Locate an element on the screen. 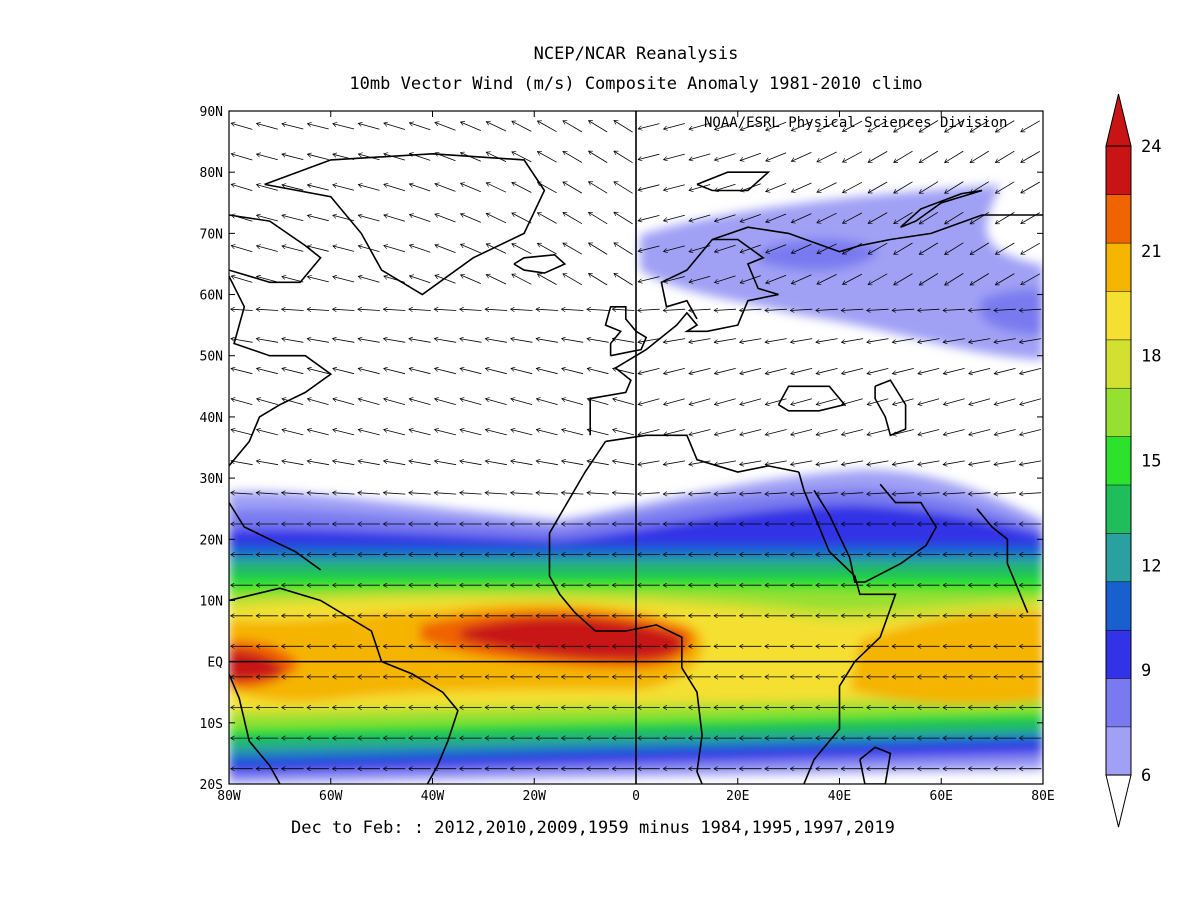 The height and width of the screenshot is (921, 1190). credit-label: NOAA/ESRL Physical Sciences Division is located at coordinates (856, 123).